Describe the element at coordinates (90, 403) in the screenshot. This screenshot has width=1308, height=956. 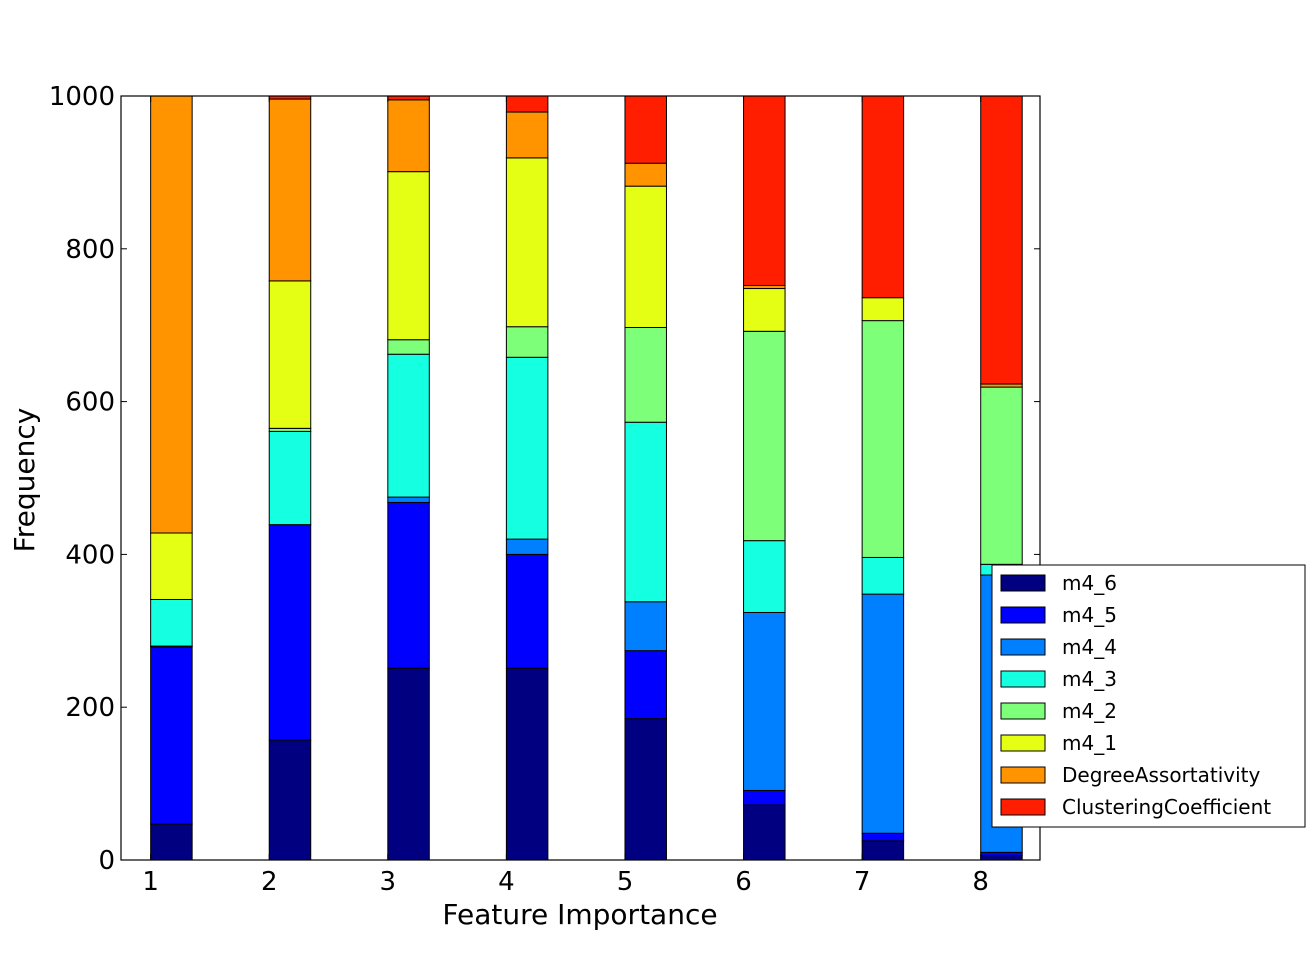
I see `y-tick-label-600: 600` at that location.